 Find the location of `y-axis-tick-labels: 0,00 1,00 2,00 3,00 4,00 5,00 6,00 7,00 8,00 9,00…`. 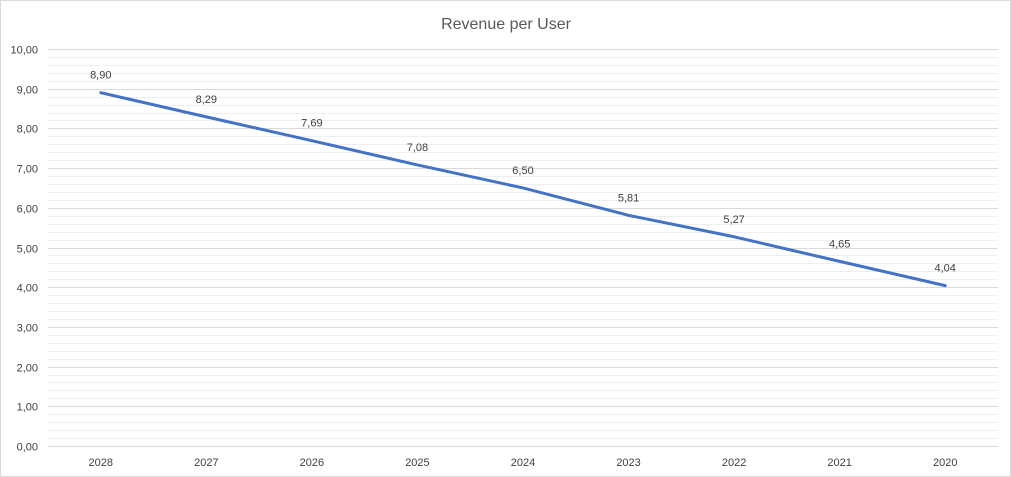

y-axis-tick-labels: 0,00 1,00 2,00 3,00 4,00 5,00 6,00 7,00 8,00 9,00… is located at coordinates (24, 249).